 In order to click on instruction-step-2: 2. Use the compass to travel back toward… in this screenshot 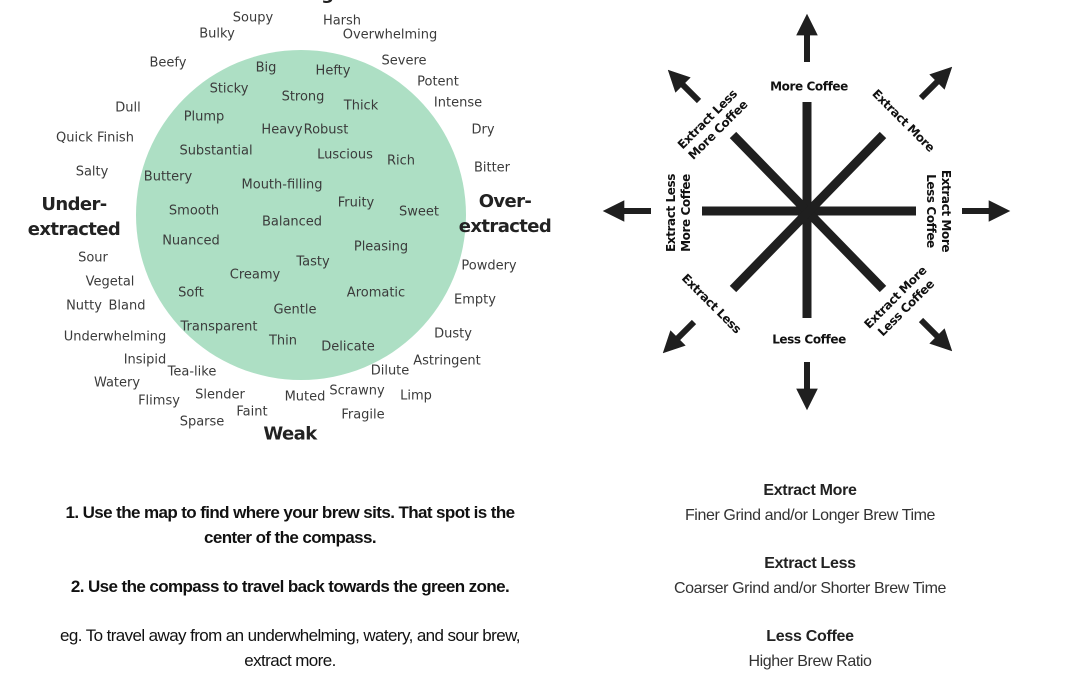, I will do `click(290, 586)`.